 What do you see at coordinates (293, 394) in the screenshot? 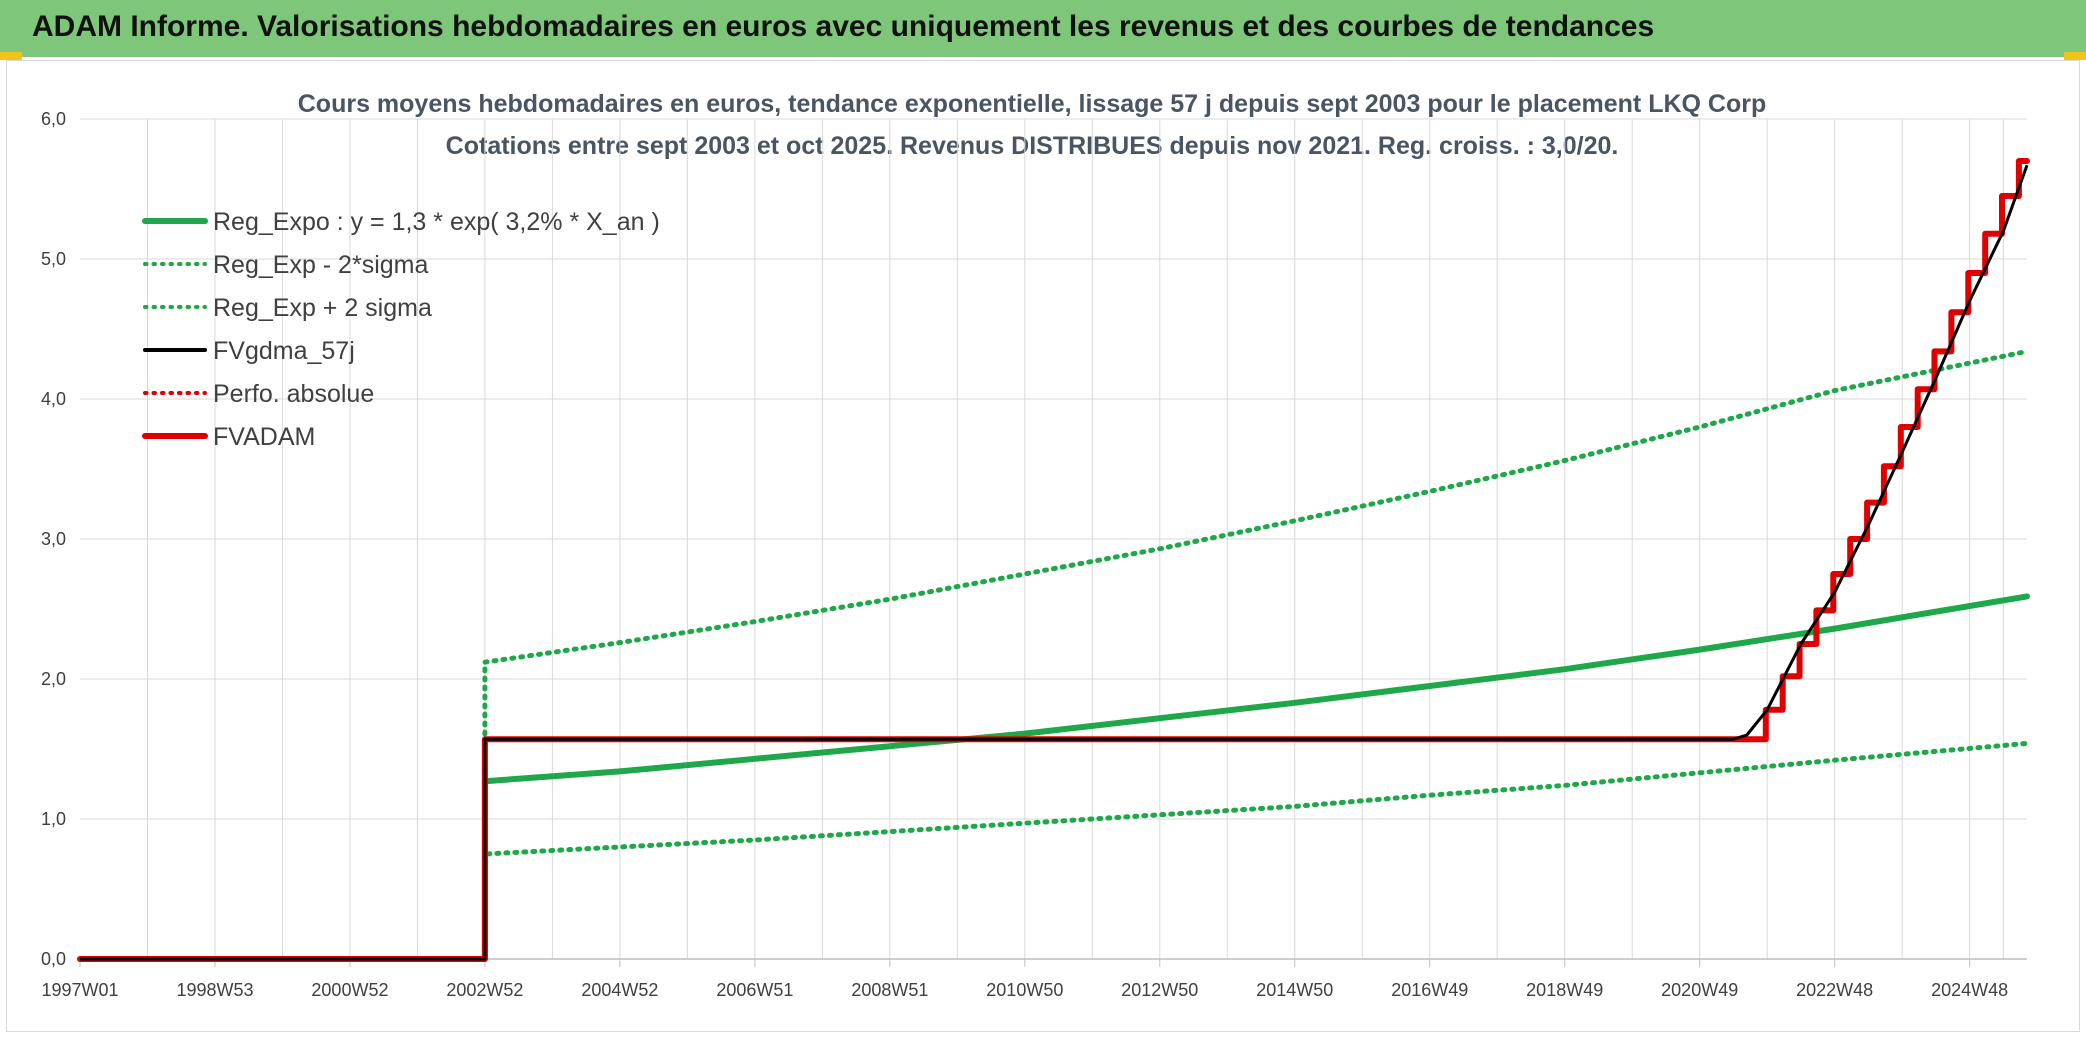
I see `legend-label-perfo-absolue: Perfo. absolue` at bounding box center [293, 394].